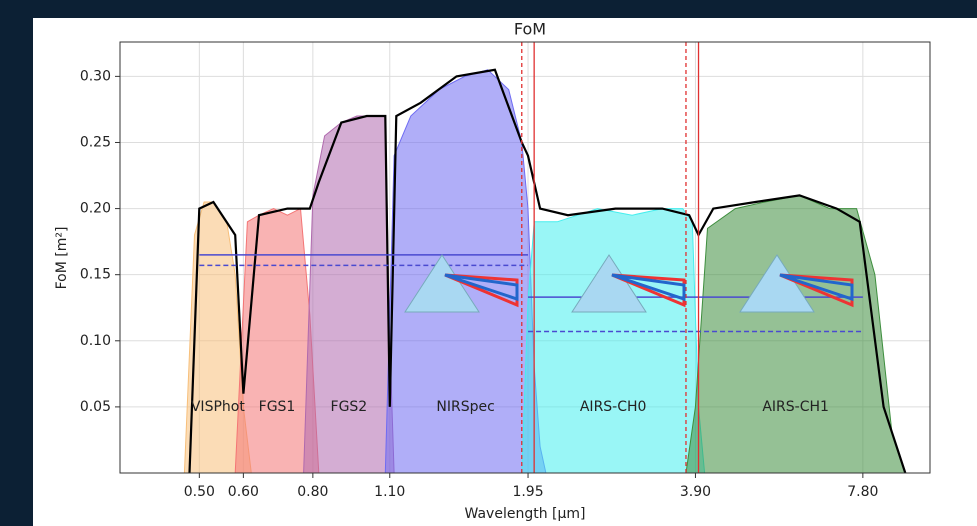  What do you see at coordinates (613, 341) in the screenshot?
I see `band-area` at bounding box center [613, 341].